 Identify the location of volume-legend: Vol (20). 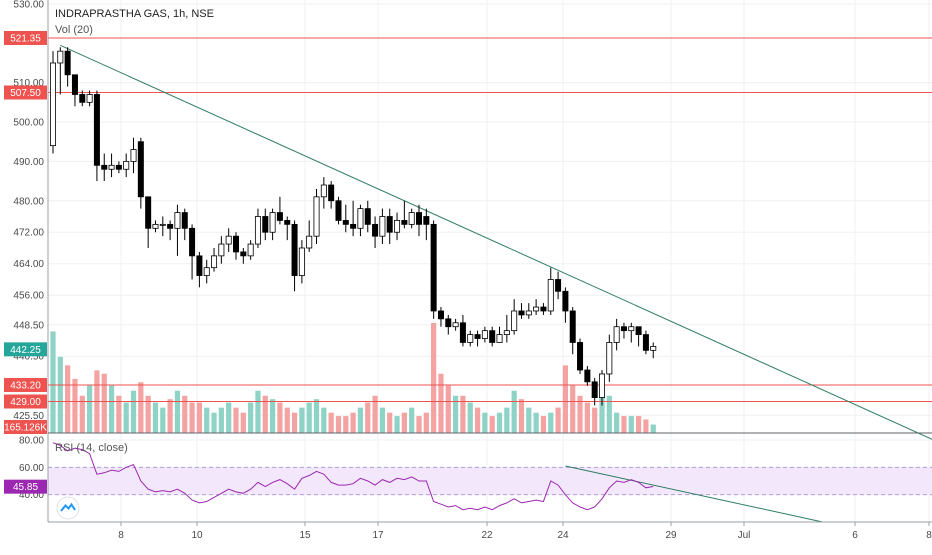
(74, 30).